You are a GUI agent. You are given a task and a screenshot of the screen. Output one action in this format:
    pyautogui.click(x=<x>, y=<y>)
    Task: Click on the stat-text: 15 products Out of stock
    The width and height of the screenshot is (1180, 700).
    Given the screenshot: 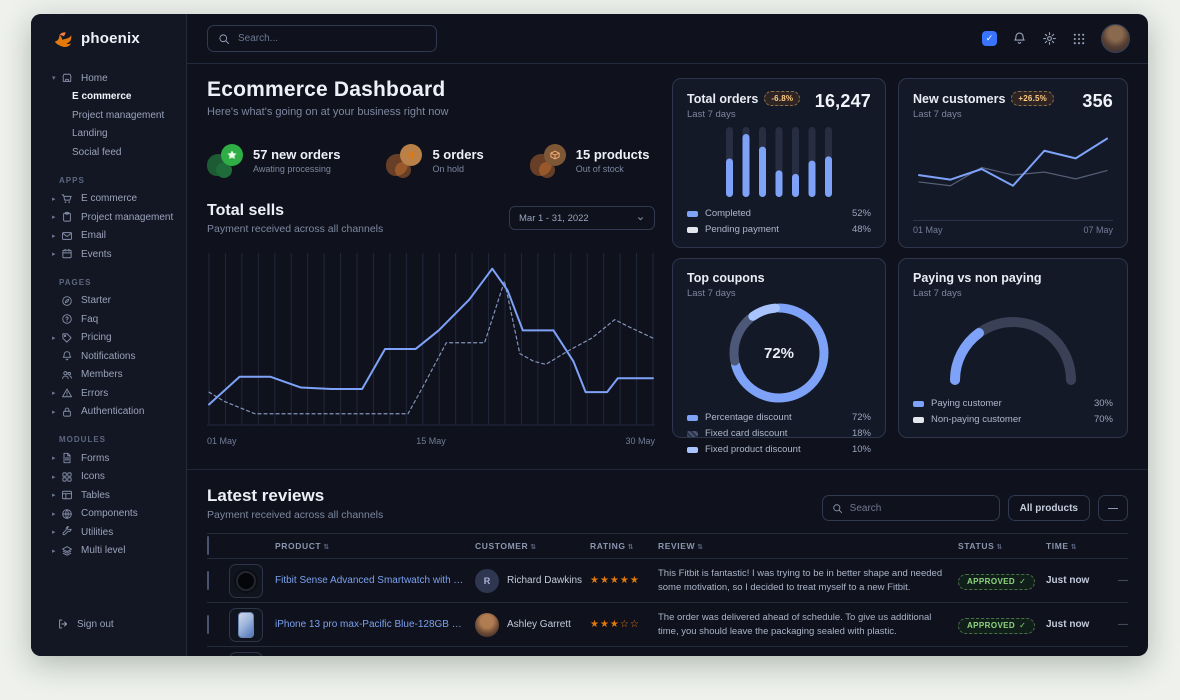 What is the action you would take?
    pyautogui.click(x=613, y=160)
    